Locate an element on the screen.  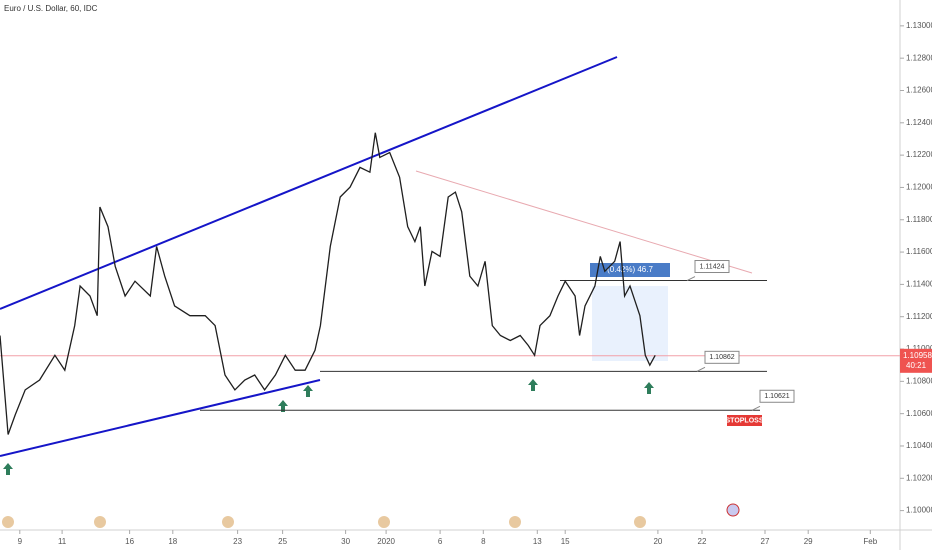
current-price-label: 1.10958 is located at coordinates (917, 355).